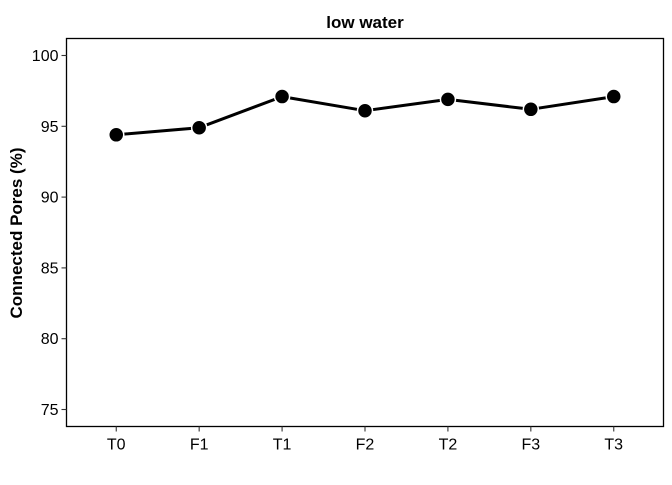  What do you see at coordinates (282, 445) in the screenshot?
I see `x-tick-label: T1` at bounding box center [282, 445].